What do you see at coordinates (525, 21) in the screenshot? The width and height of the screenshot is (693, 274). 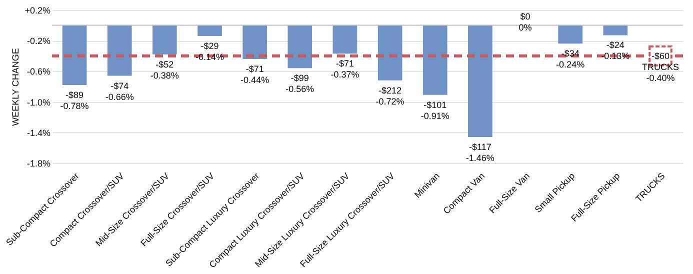 I see `data-label: $0 0%` at bounding box center [525, 21].